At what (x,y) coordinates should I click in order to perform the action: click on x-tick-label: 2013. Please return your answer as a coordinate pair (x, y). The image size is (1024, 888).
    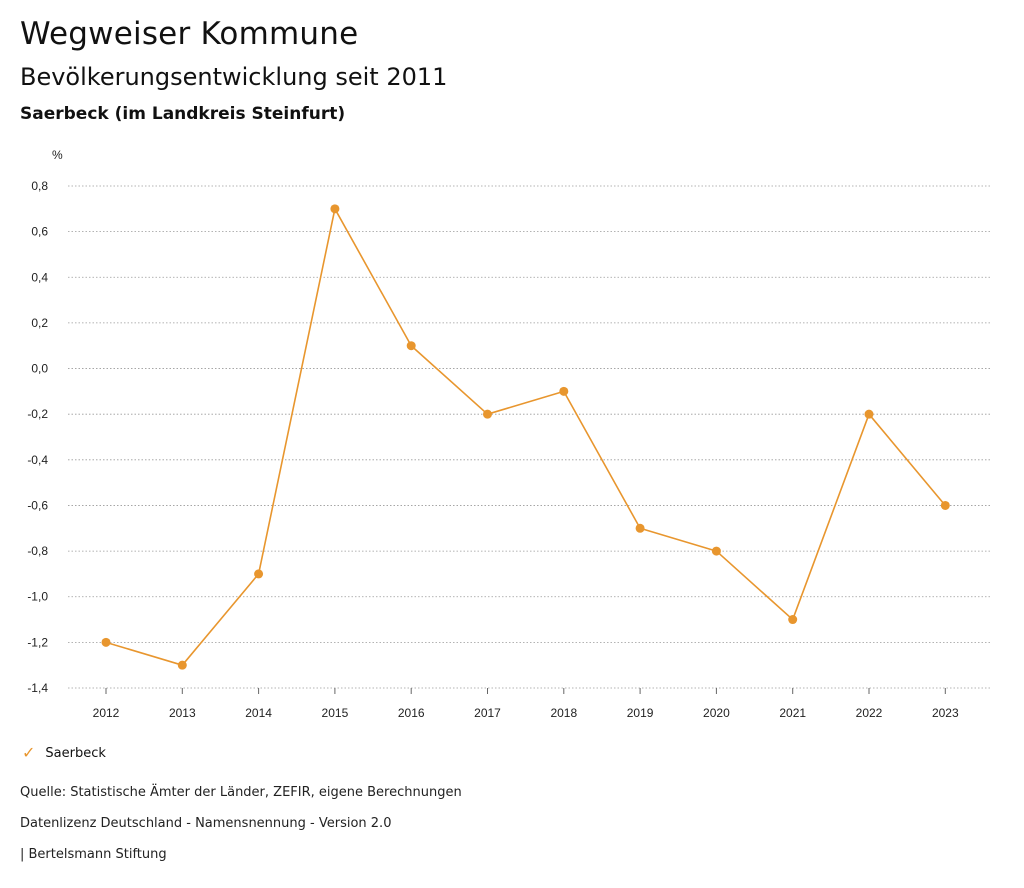
    Looking at the image, I should click on (182, 713).